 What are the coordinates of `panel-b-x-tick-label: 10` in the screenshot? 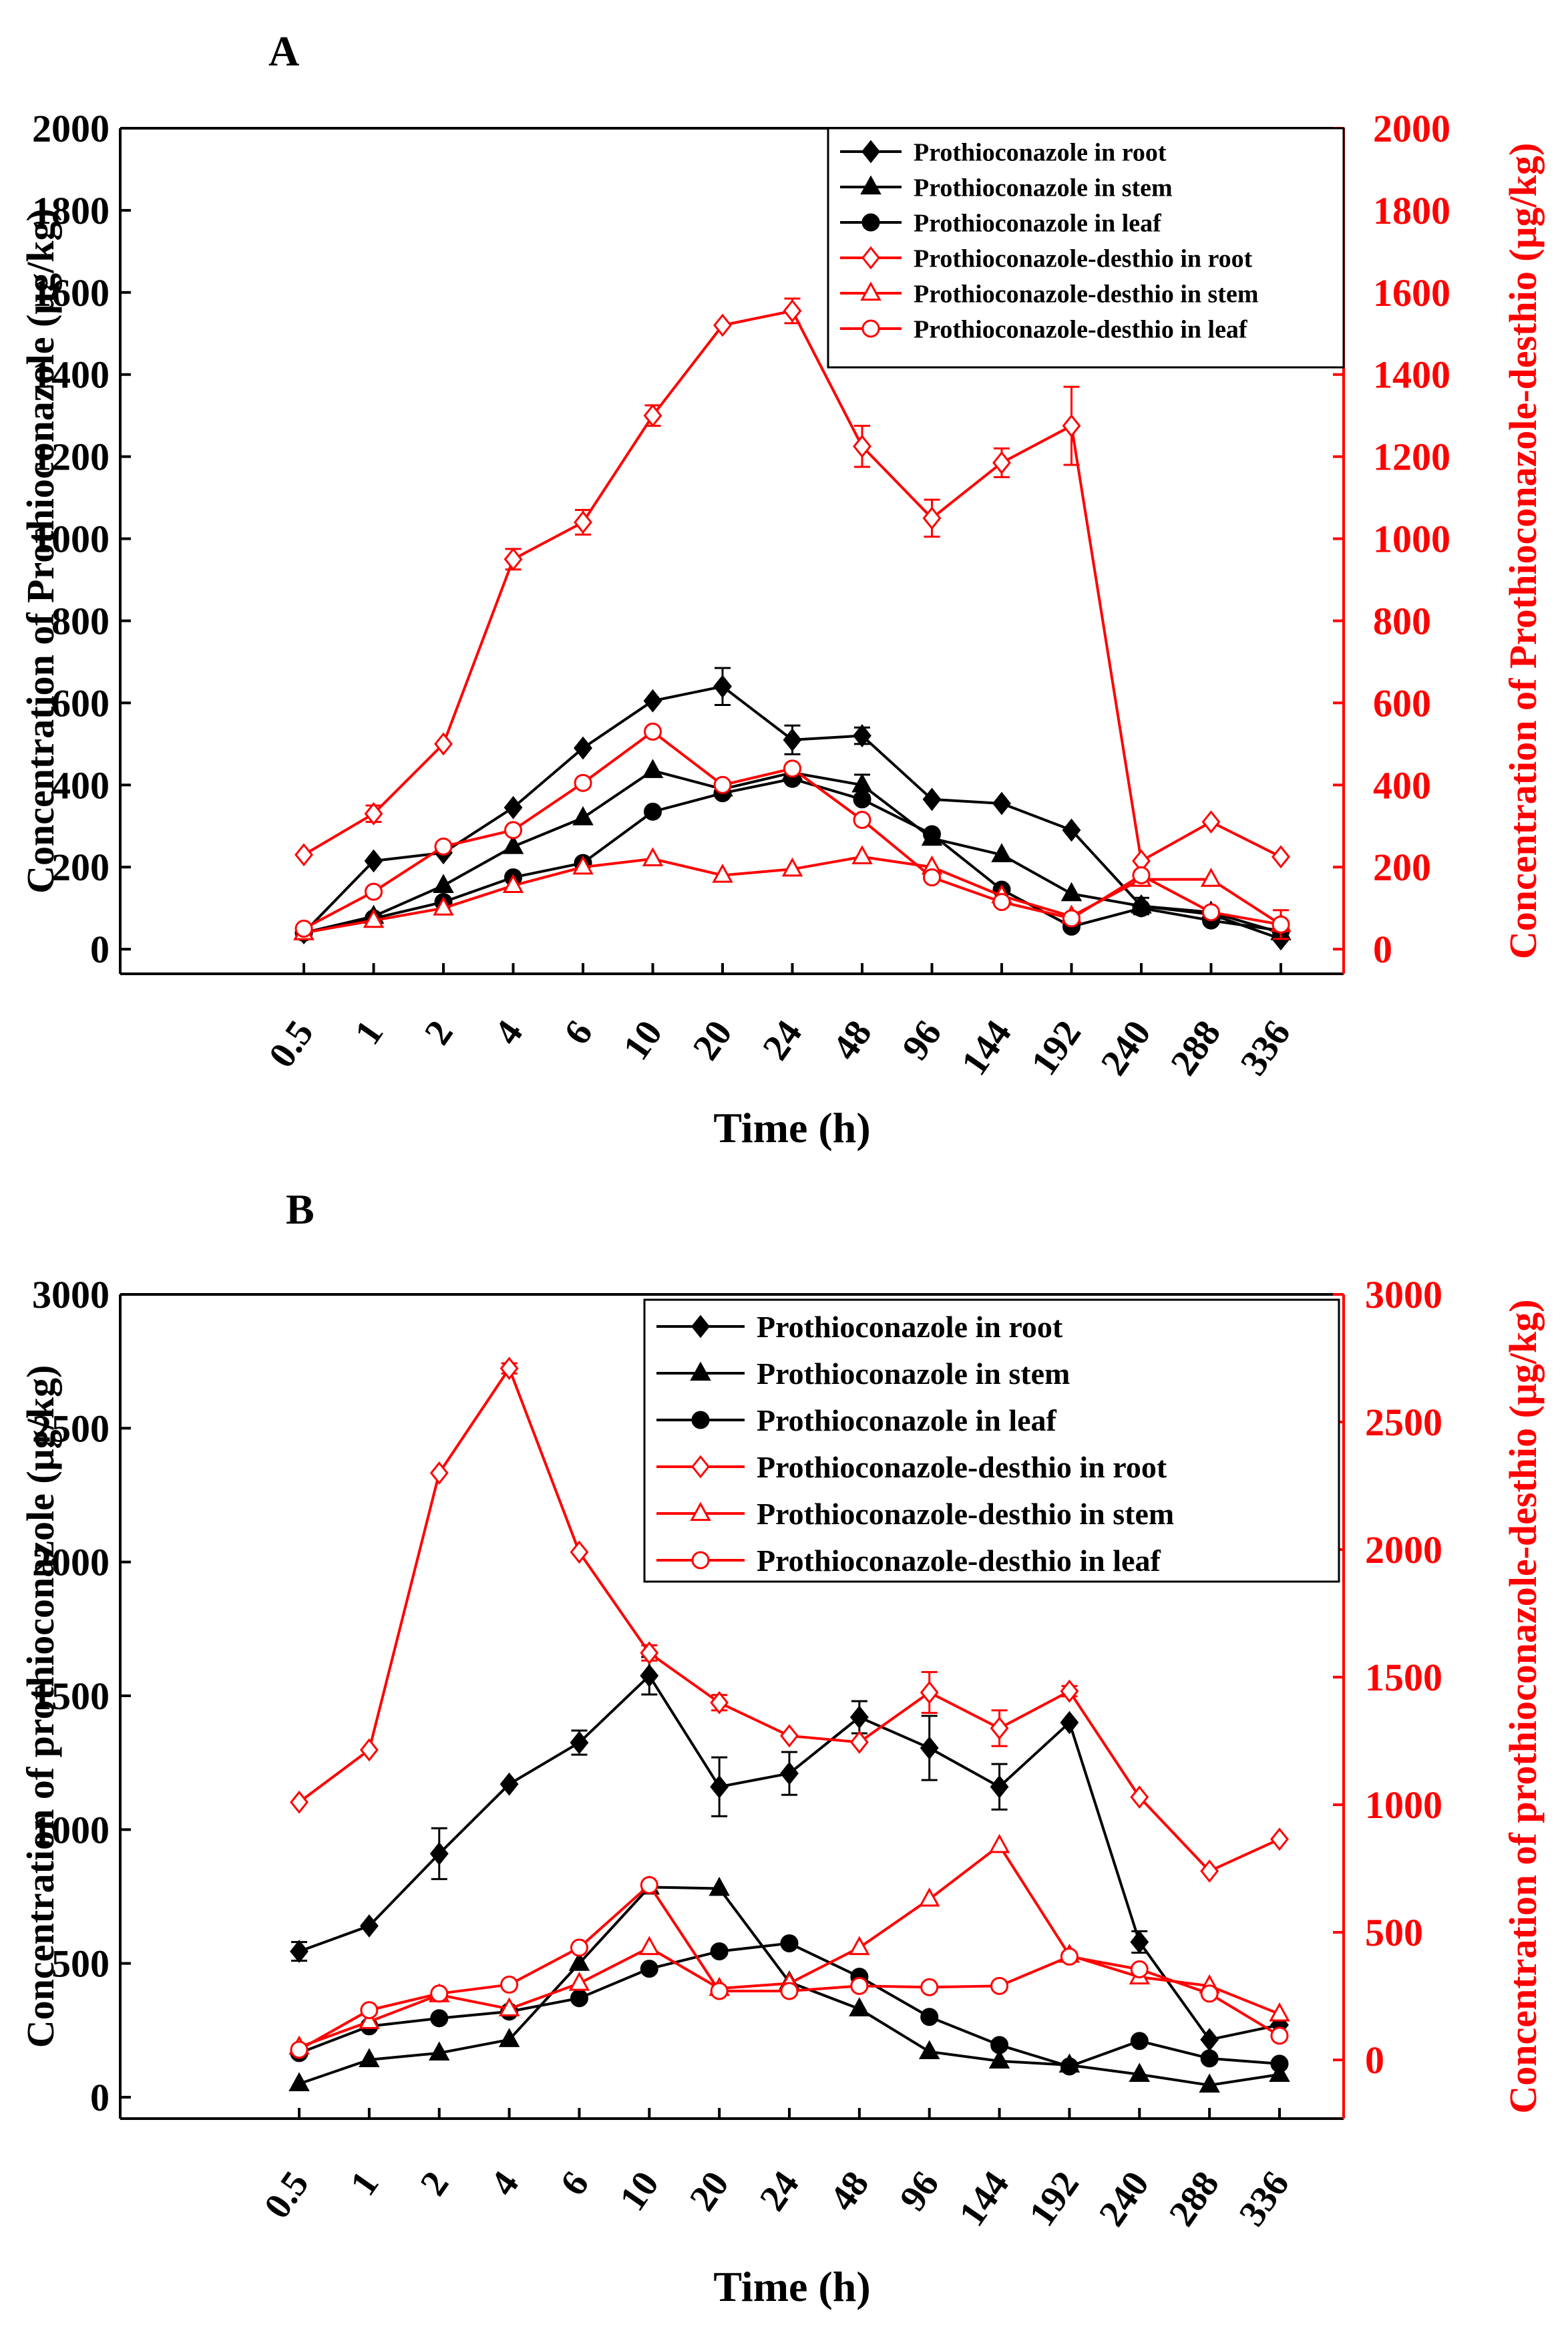 It's located at (639, 2191).